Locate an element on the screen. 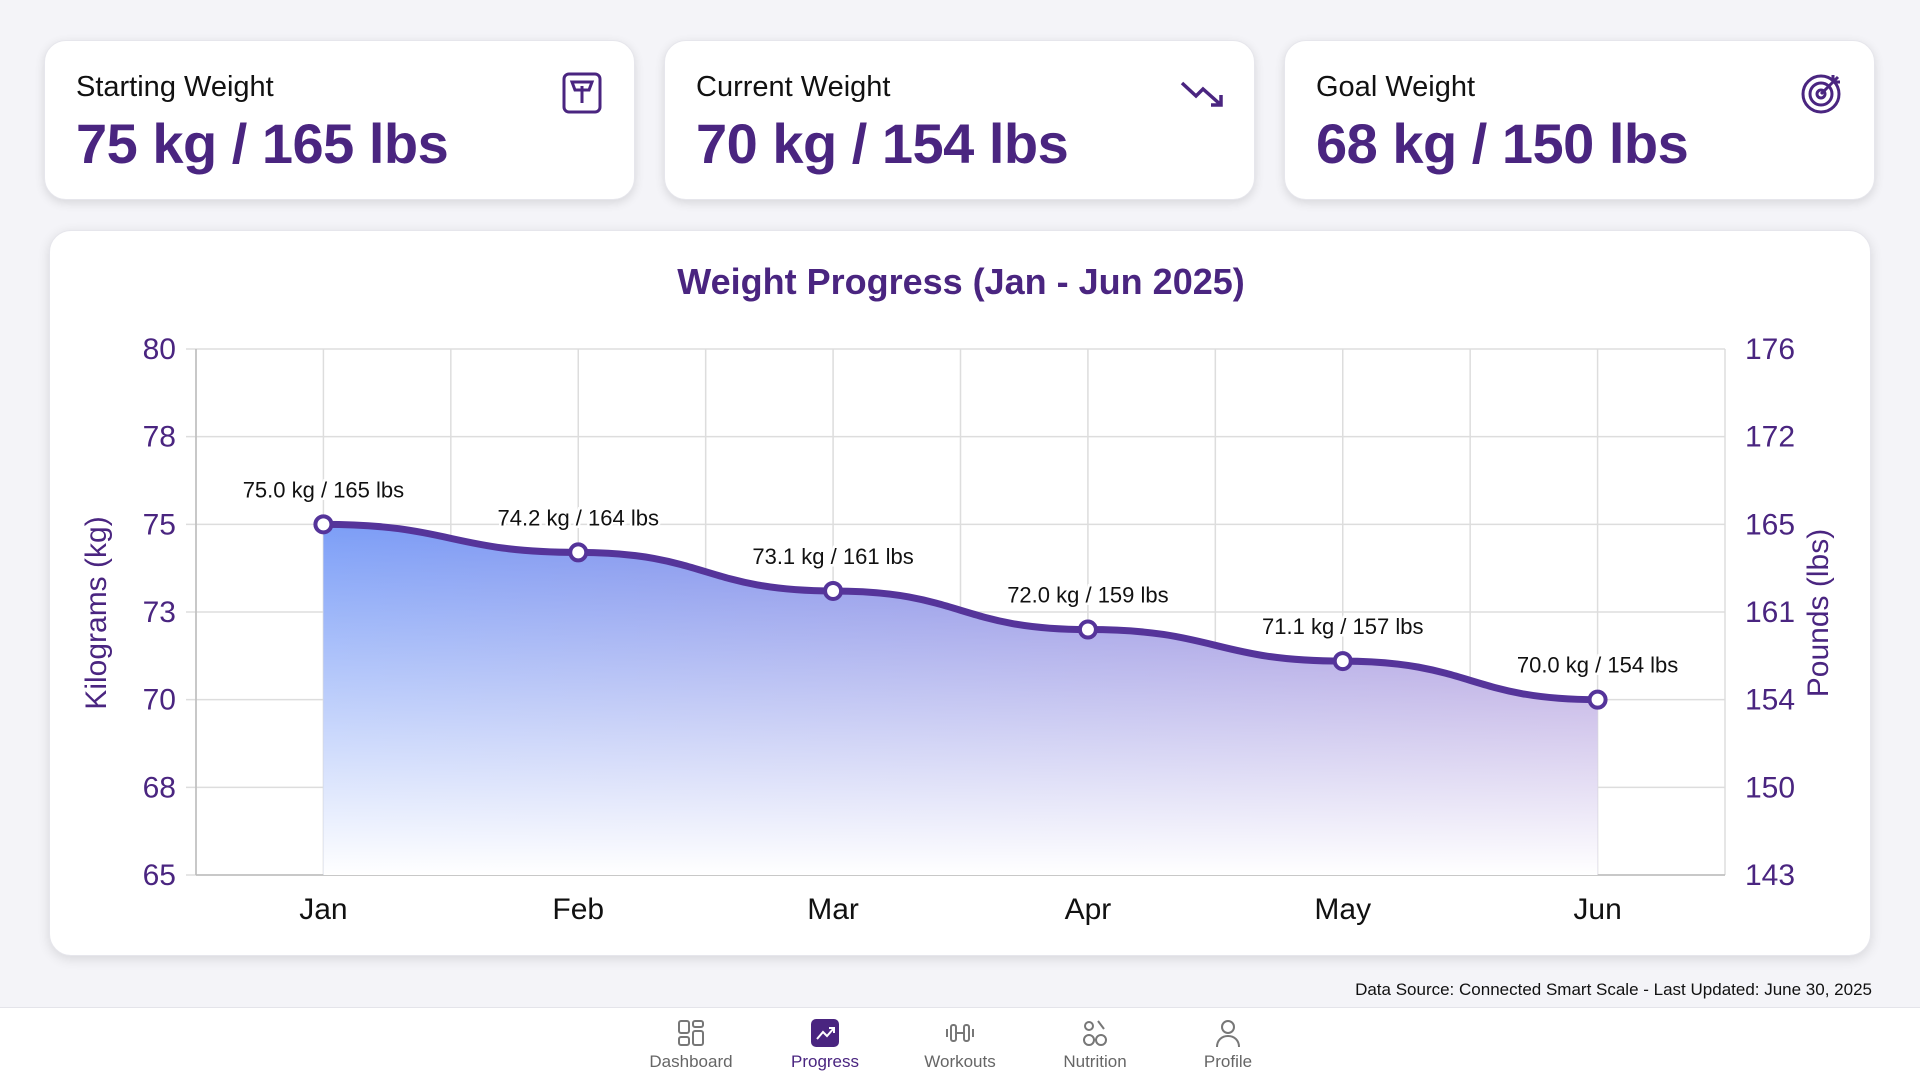 The image size is (1920, 1080). target-icon is located at coordinates (1821, 94).